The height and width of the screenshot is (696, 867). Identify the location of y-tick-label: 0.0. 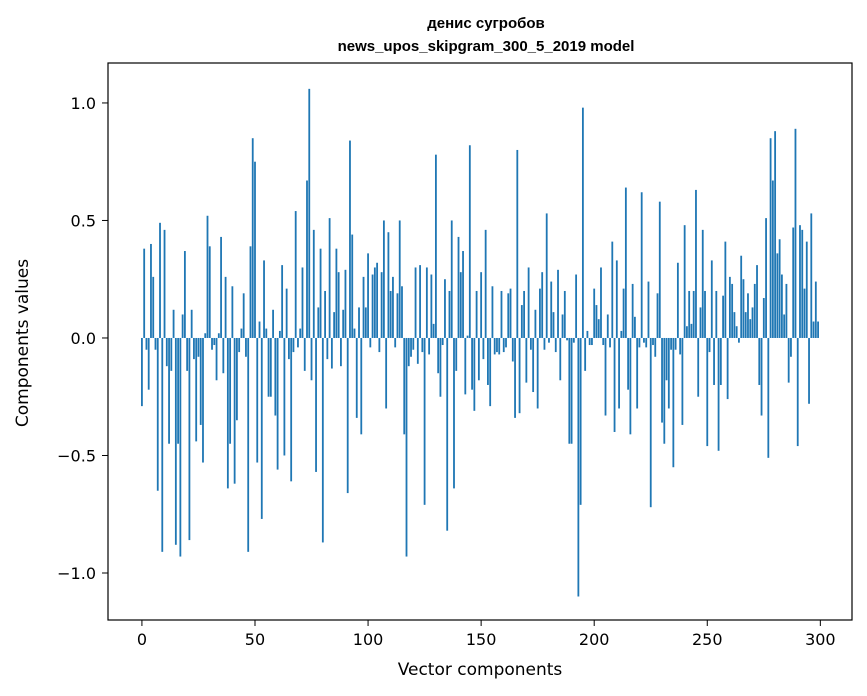
(83, 338).